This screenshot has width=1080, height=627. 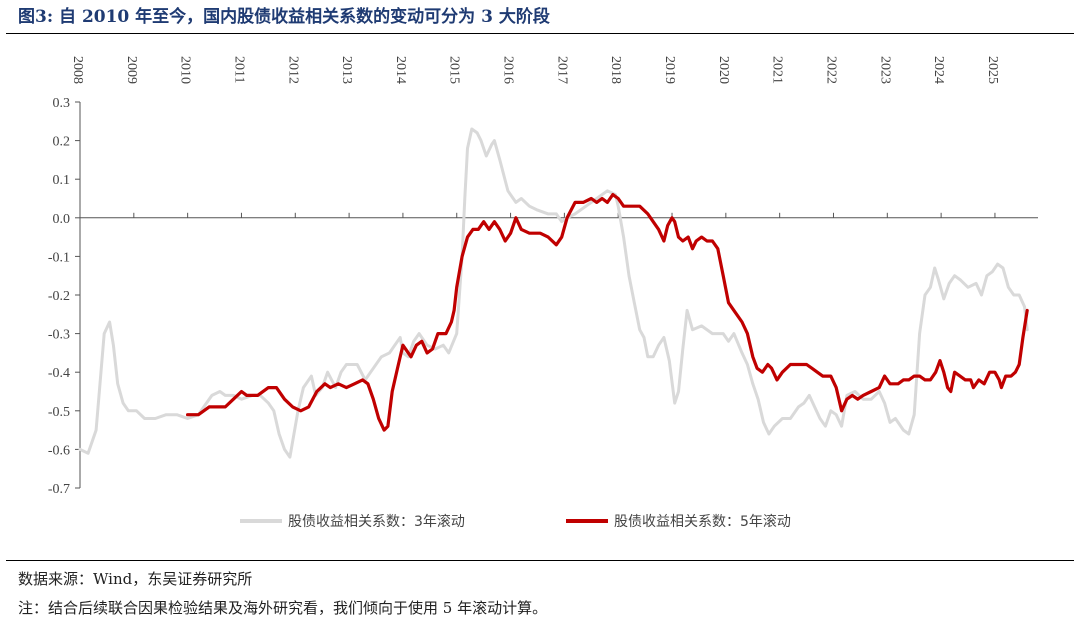 What do you see at coordinates (59, 450) in the screenshot?
I see `y-tick-label: -0.6` at bounding box center [59, 450].